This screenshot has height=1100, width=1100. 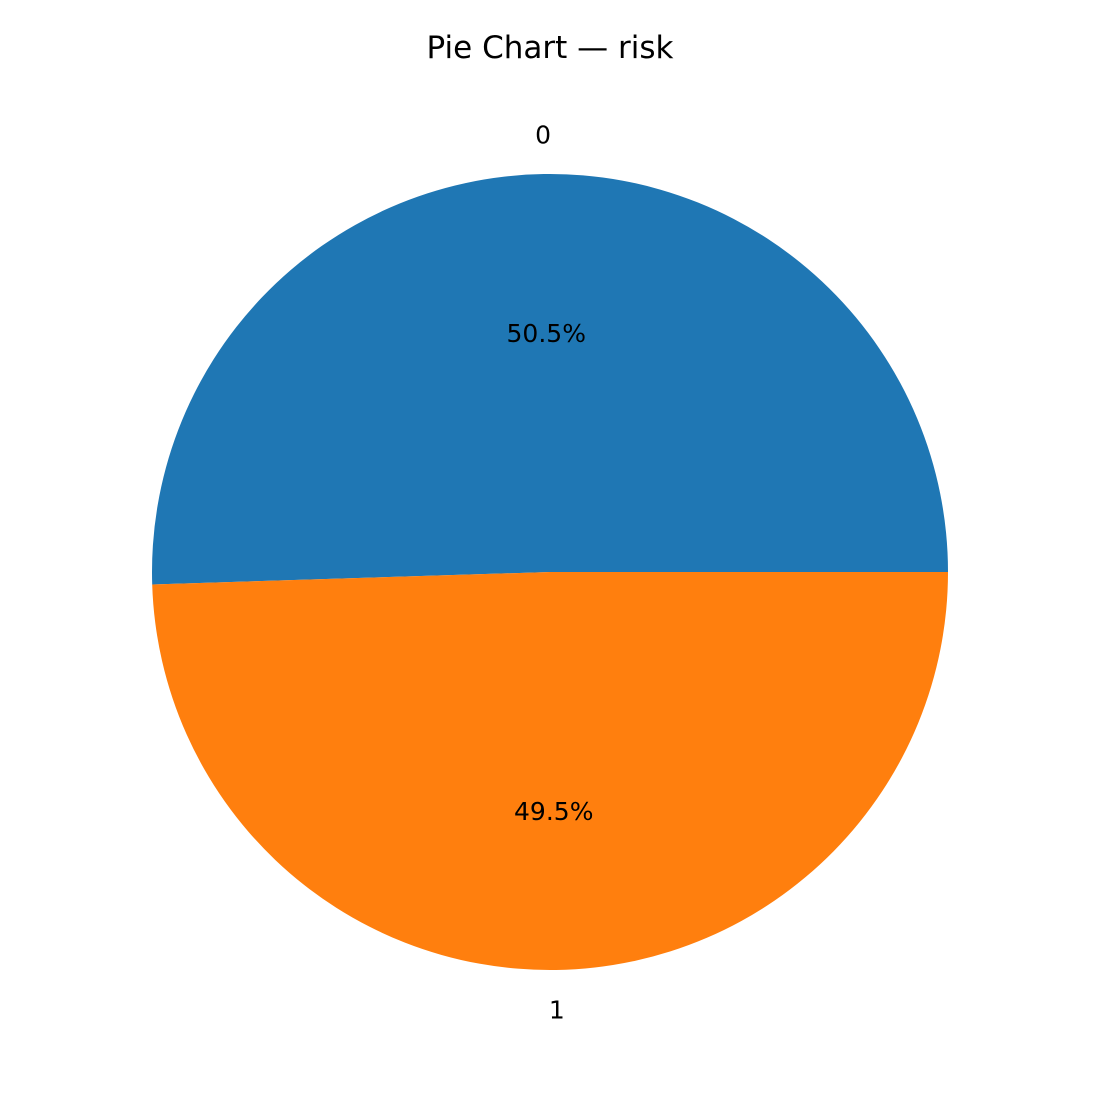 I want to click on percent-label-1: 49.5%, so click(x=553, y=811).